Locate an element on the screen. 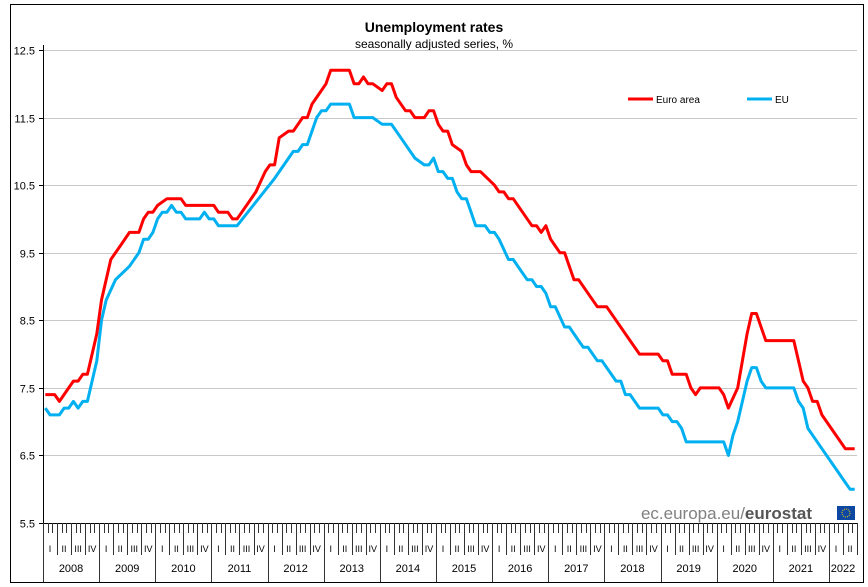  eu-flag-icon is located at coordinates (846, 513).